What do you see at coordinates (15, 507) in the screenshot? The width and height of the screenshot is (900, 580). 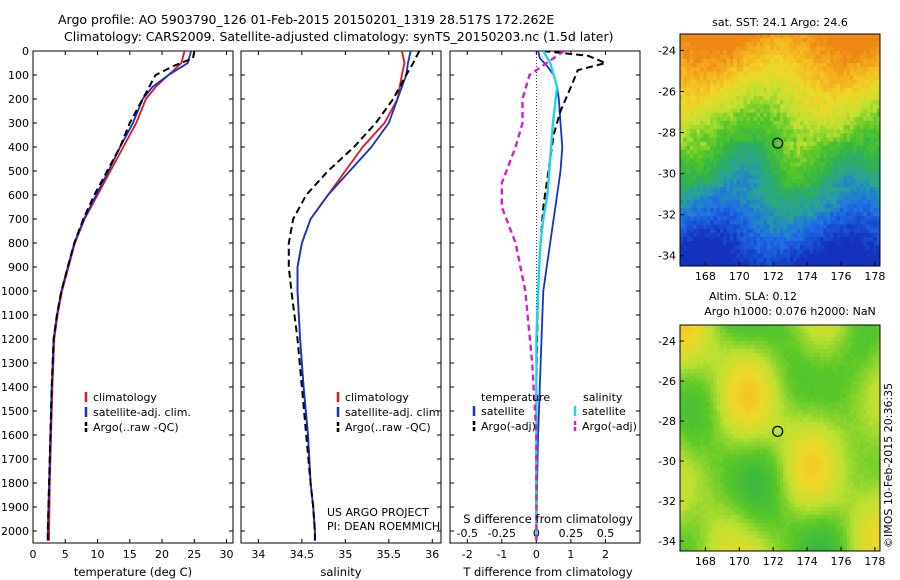 I see `y-tick-label: 1900` at bounding box center [15, 507].